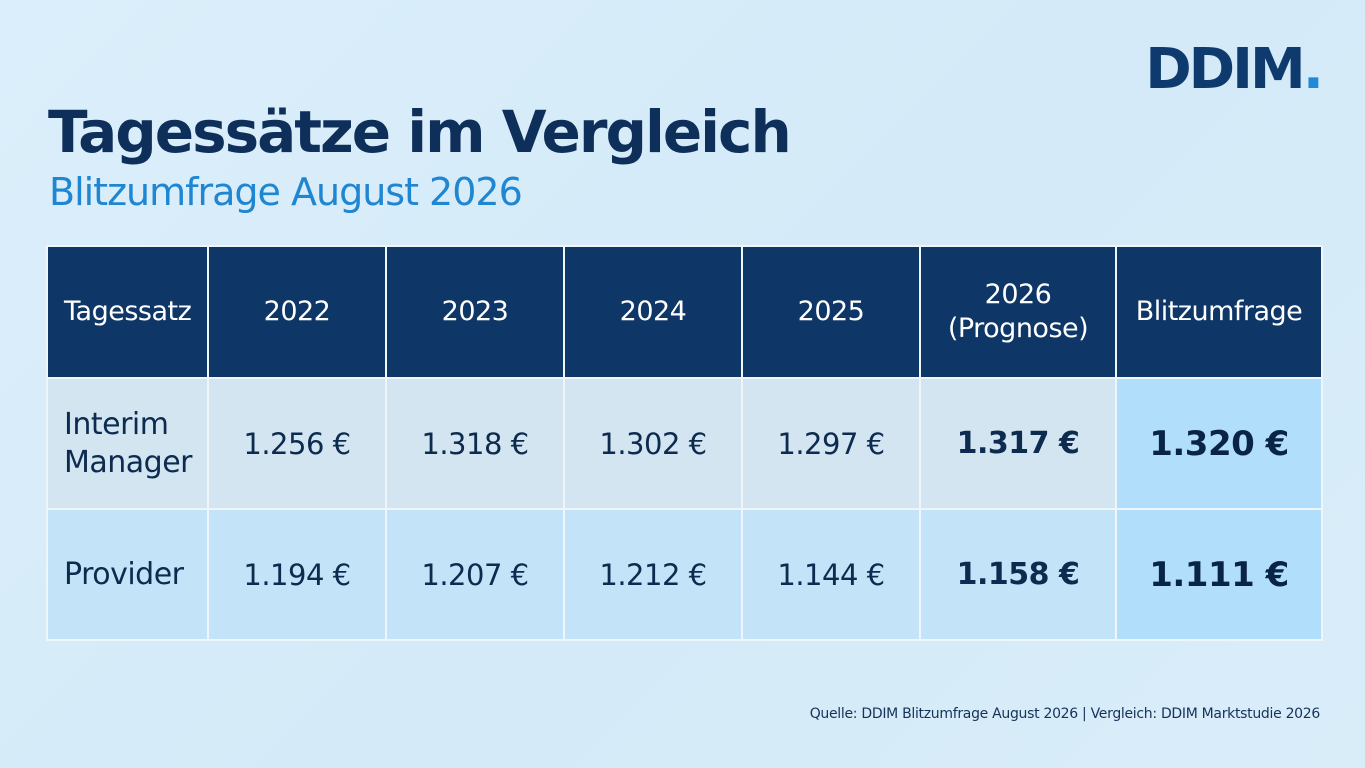 The width and height of the screenshot is (1365, 768). I want to click on row-label-line1: Interim, so click(116, 424).